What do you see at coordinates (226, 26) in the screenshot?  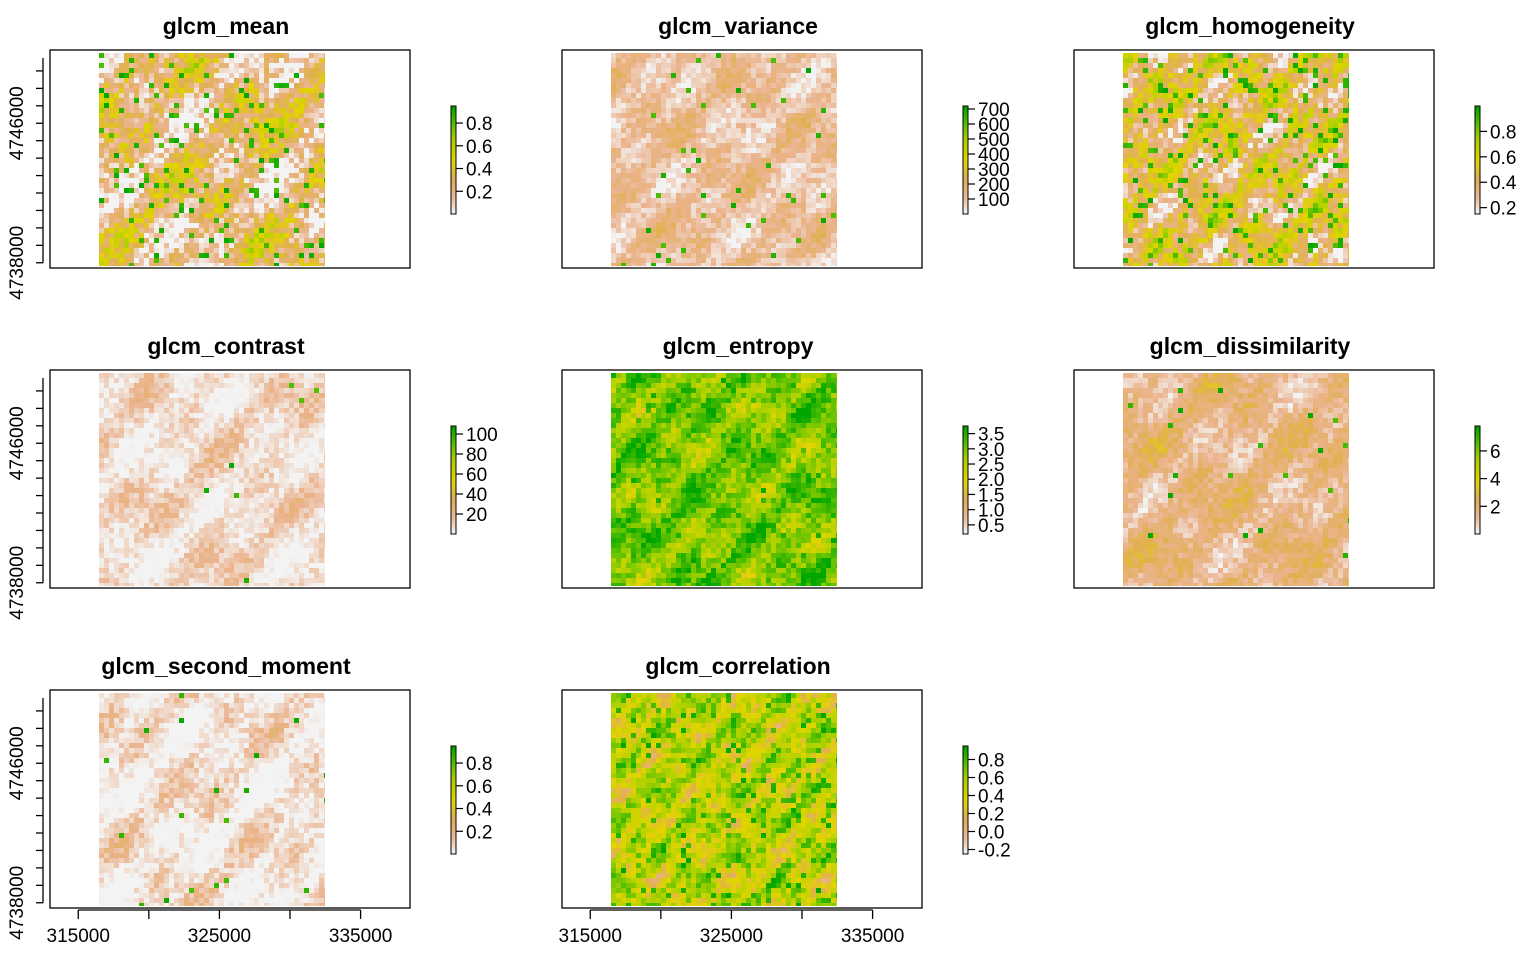 I see `panel-title: glcm_mean` at bounding box center [226, 26].